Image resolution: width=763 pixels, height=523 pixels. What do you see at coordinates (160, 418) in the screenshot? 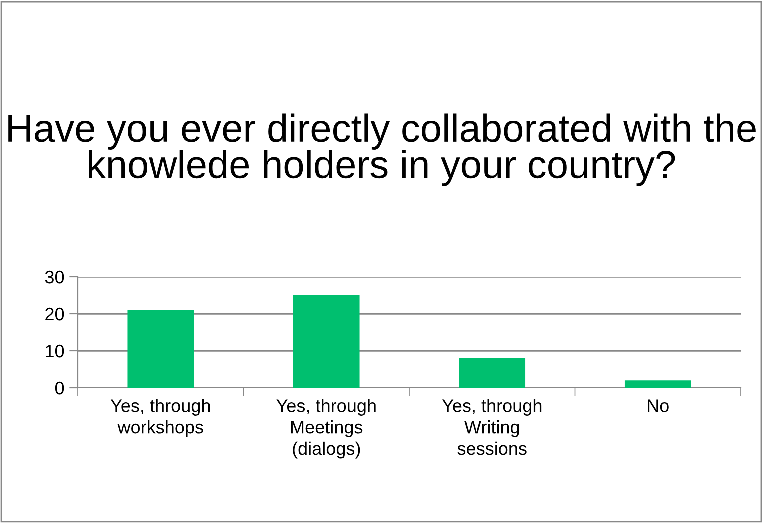
I see `x-tick-label: Yes, through workshops` at bounding box center [160, 418].